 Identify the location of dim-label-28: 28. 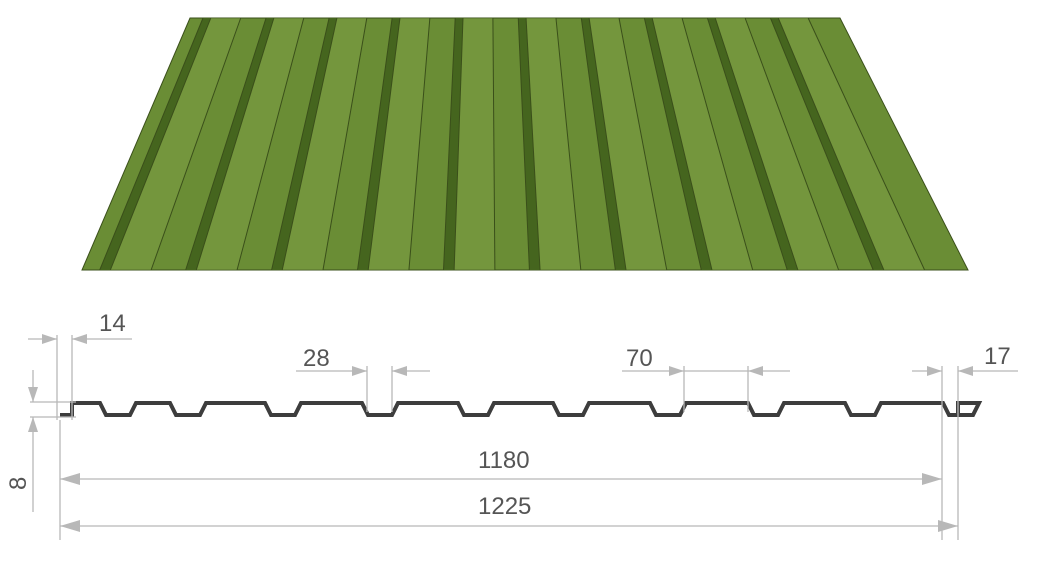
(316, 358).